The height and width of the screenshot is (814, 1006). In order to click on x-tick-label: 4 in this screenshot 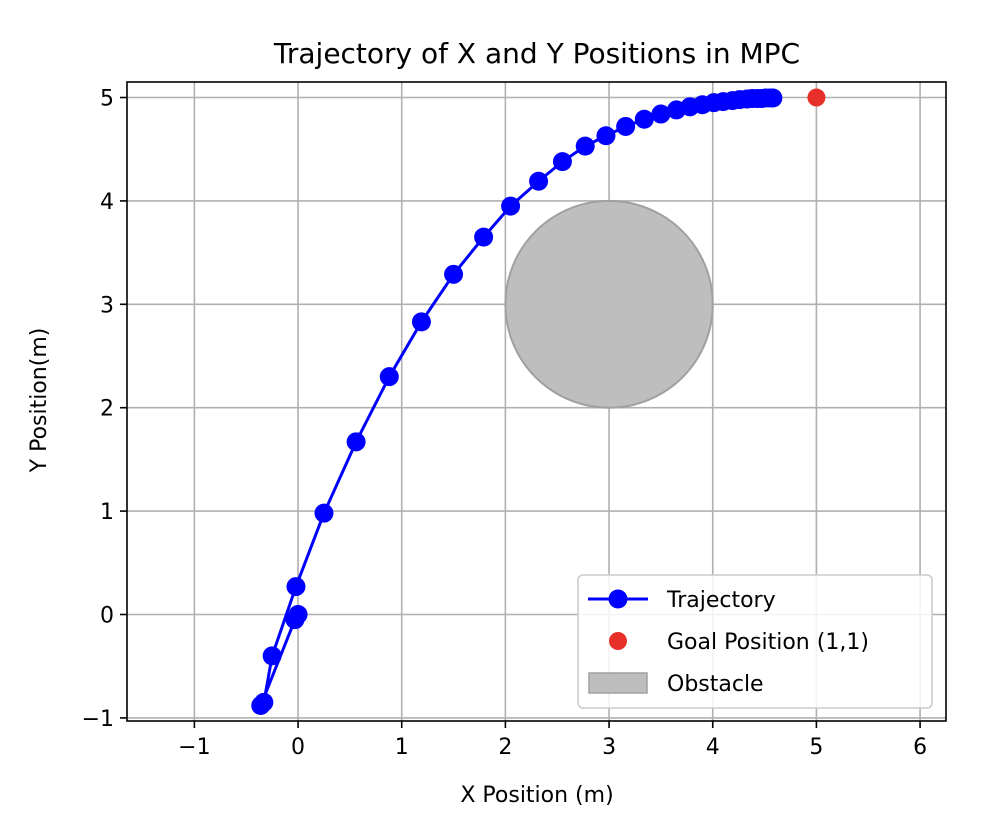, I will do `click(713, 747)`.